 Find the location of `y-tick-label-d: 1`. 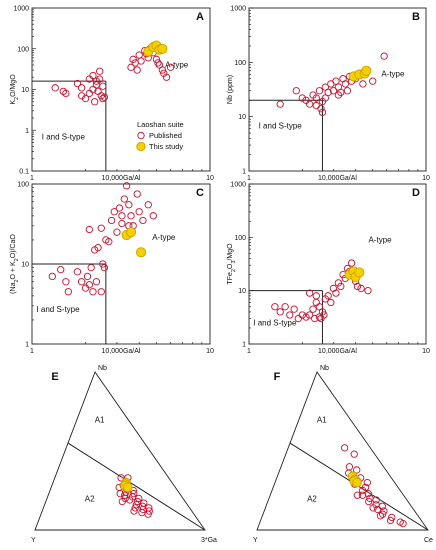

y-tick-label-d: 1 is located at coordinates (244, 345).